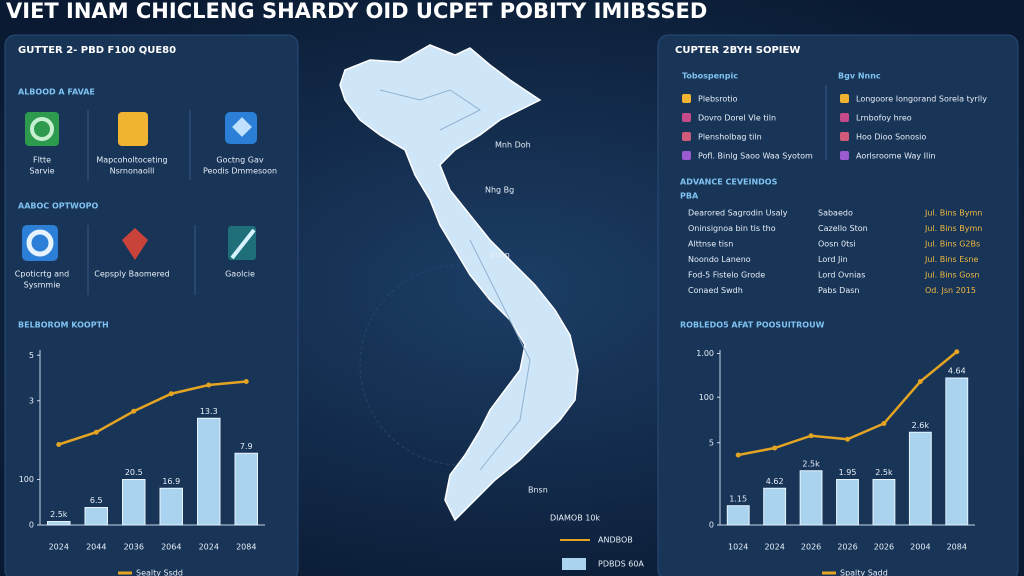 The height and width of the screenshot is (576, 1024). I want to click on legend-label: Spalty Sadd, so click(864, 572).